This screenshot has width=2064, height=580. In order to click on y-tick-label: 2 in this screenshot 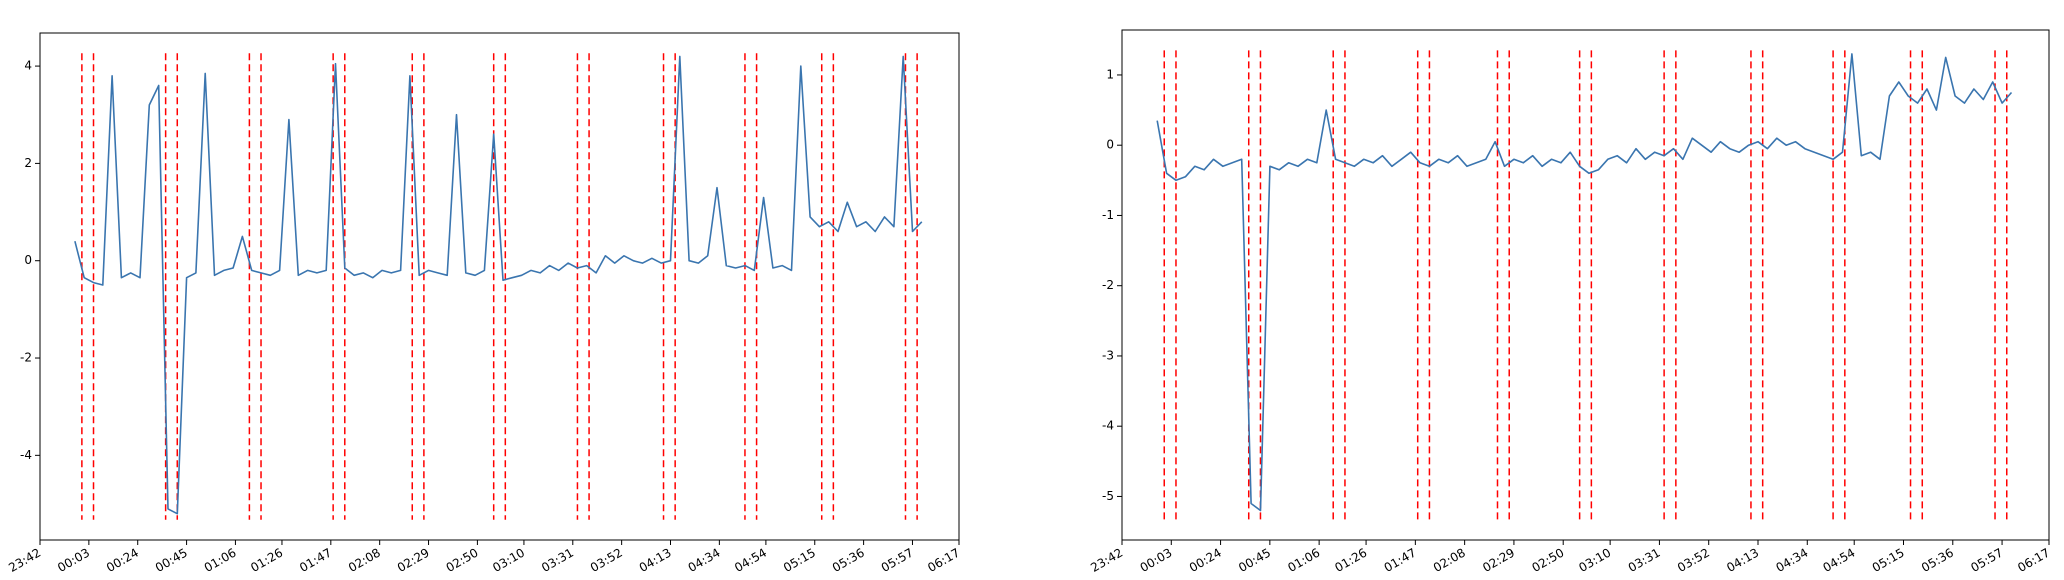, I will do `click(28, 163)`.